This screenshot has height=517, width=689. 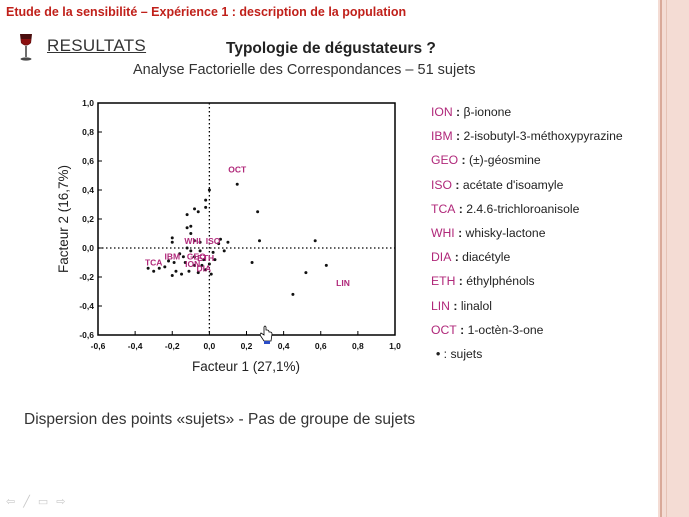 What do you see at coordinates (504, 160) in the screenshot?
I see `legend-desc: (±)-géosmine` at bounding box center [504, 160].